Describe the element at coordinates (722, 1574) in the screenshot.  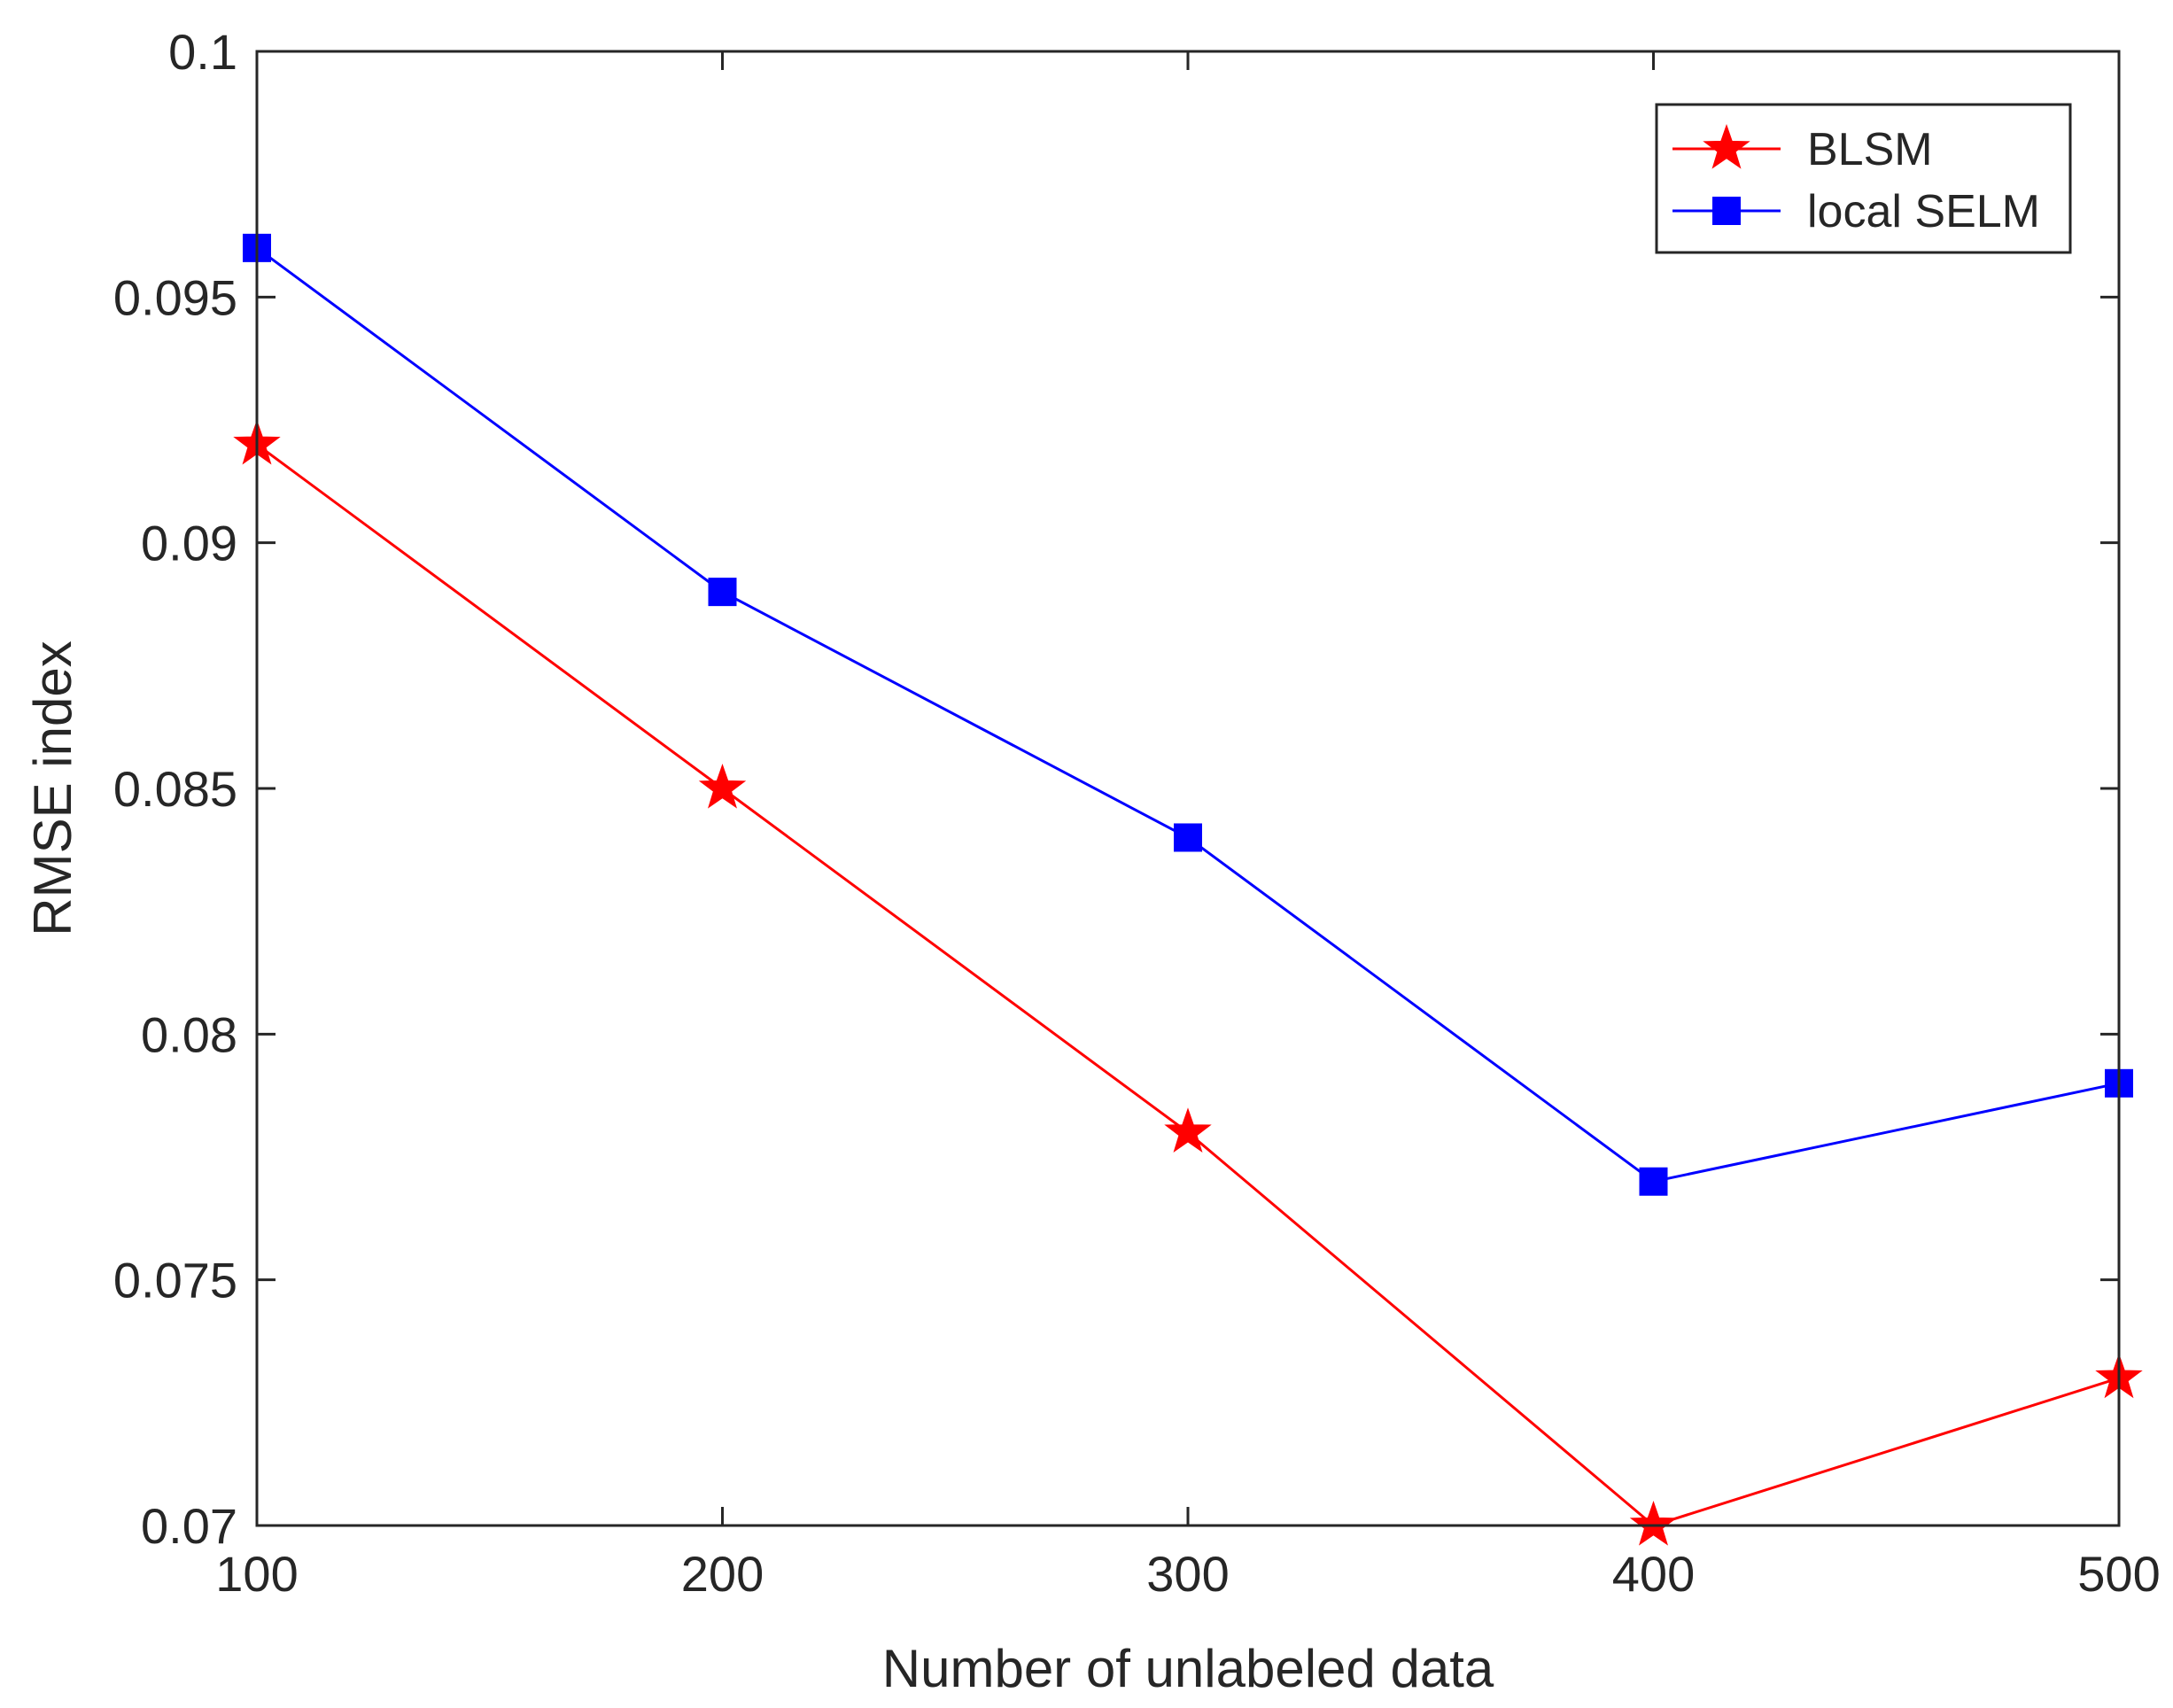
I see `x-tick-label: 200` at that location.